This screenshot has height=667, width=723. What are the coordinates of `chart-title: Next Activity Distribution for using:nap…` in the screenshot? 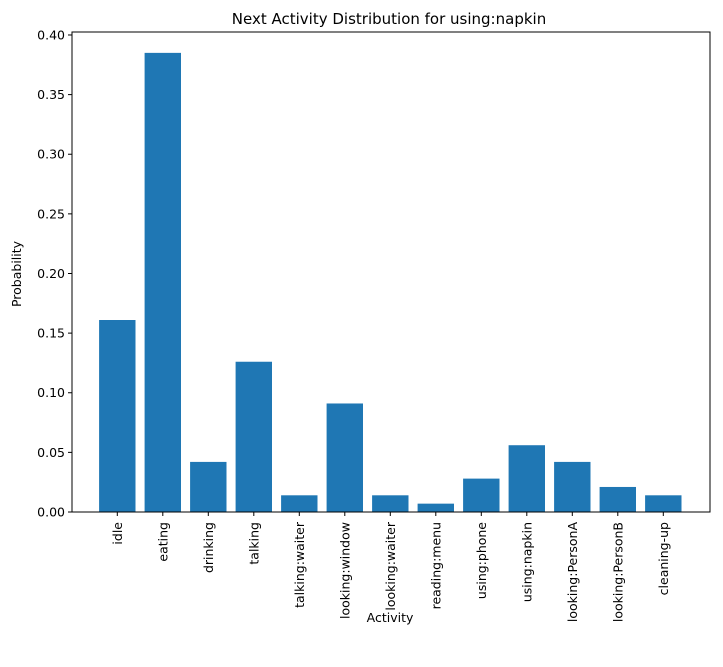 It's located at (389, 19).